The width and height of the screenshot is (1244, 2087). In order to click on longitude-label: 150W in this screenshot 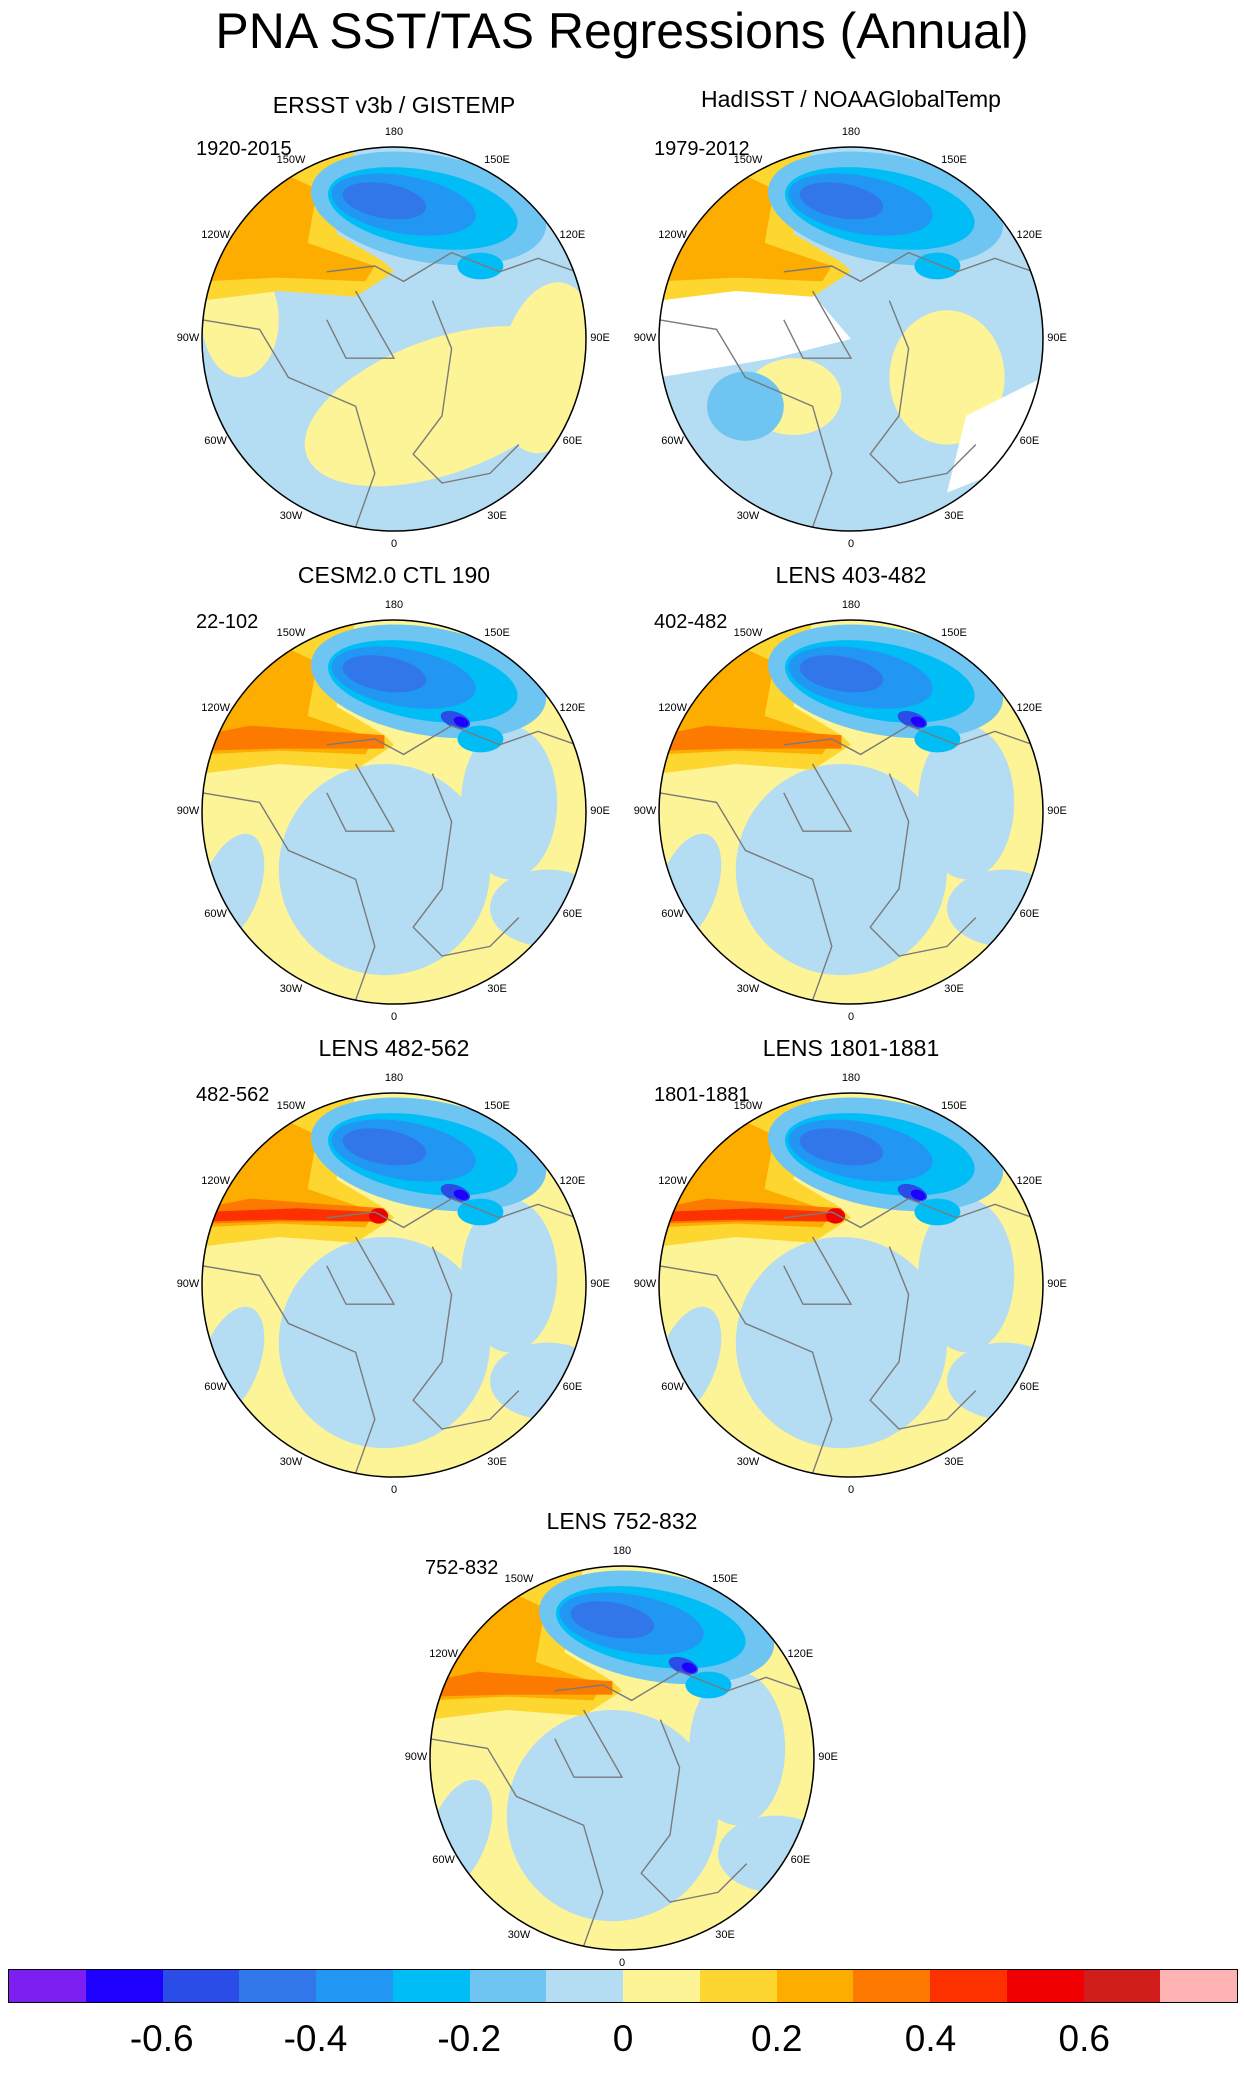, I will do `click(748, 159)`.